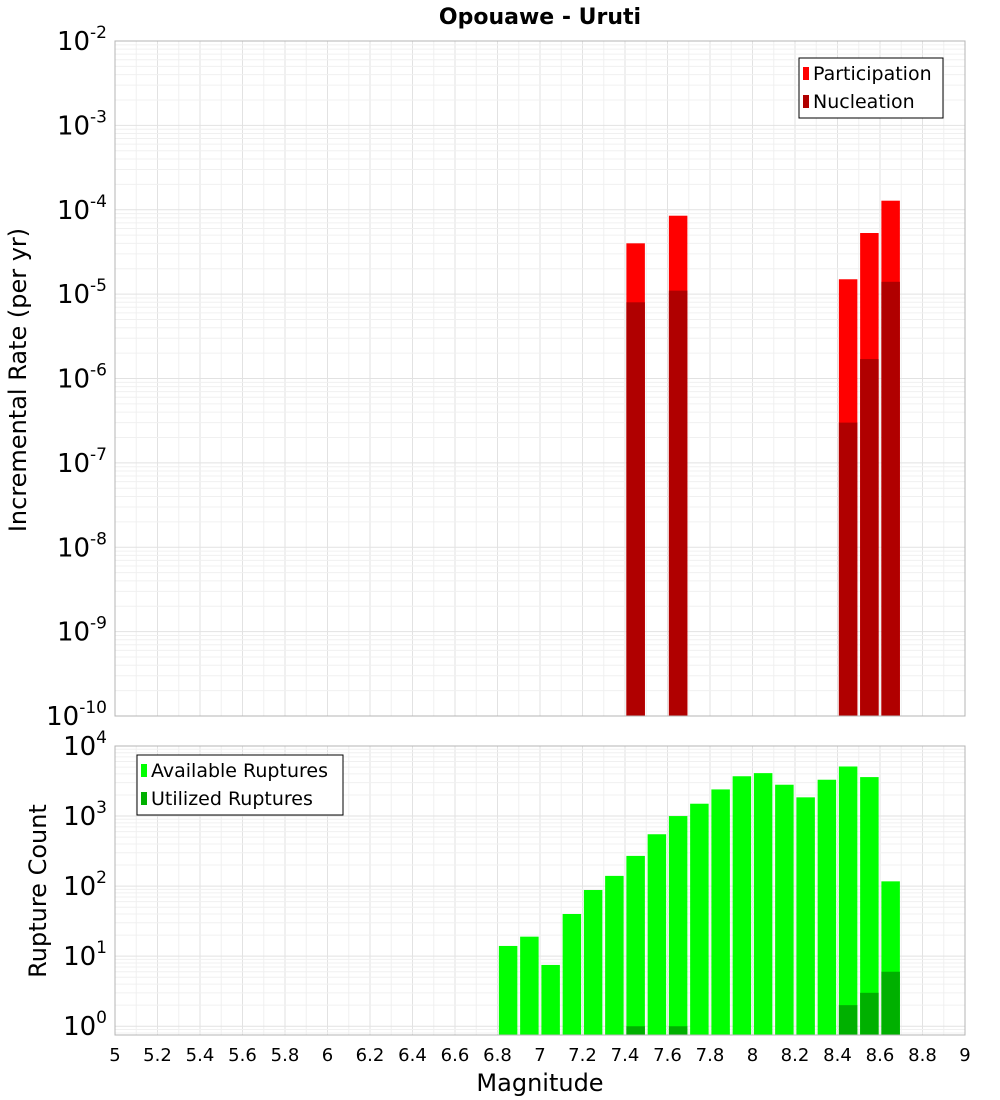 Image resolution: width=1000 pixels, height=1100 pixels. I want to click on legend-label-utilized: Utilized Ruptures, so click(232, 799).